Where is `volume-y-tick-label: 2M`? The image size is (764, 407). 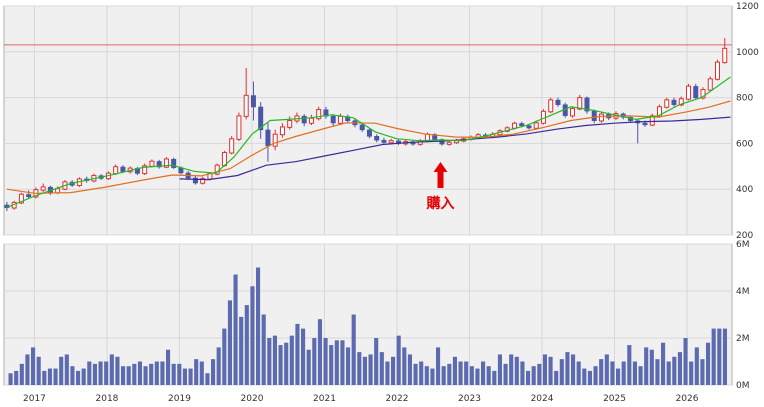 volume-y-tick-label: 2M is located at coordinates (743, 339).